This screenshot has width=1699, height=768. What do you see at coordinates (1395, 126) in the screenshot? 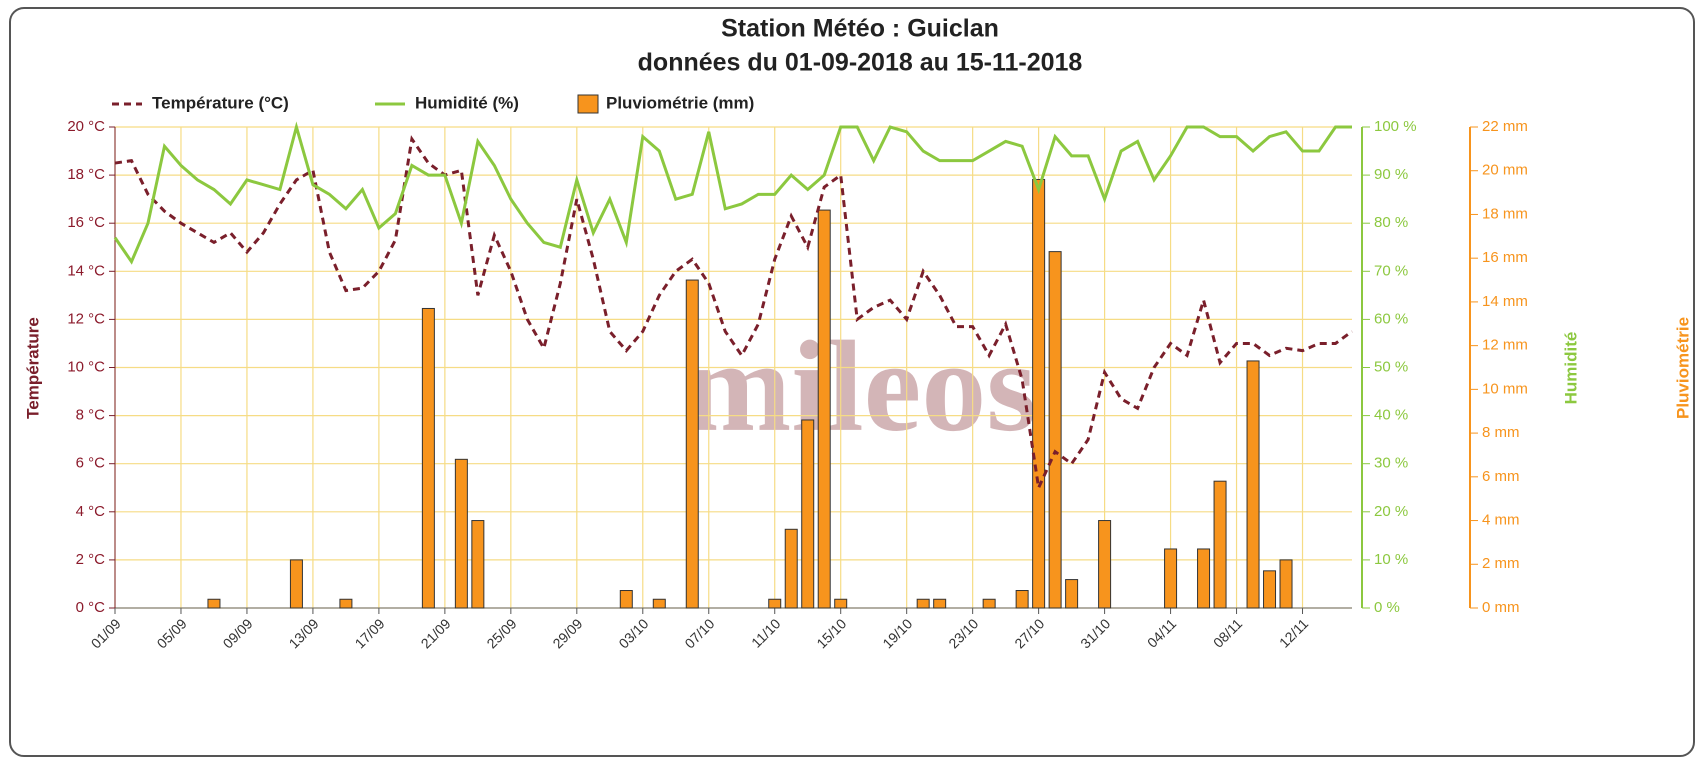
I see `y2-tick-label: 100 %` at bounding box center [1395, 126].